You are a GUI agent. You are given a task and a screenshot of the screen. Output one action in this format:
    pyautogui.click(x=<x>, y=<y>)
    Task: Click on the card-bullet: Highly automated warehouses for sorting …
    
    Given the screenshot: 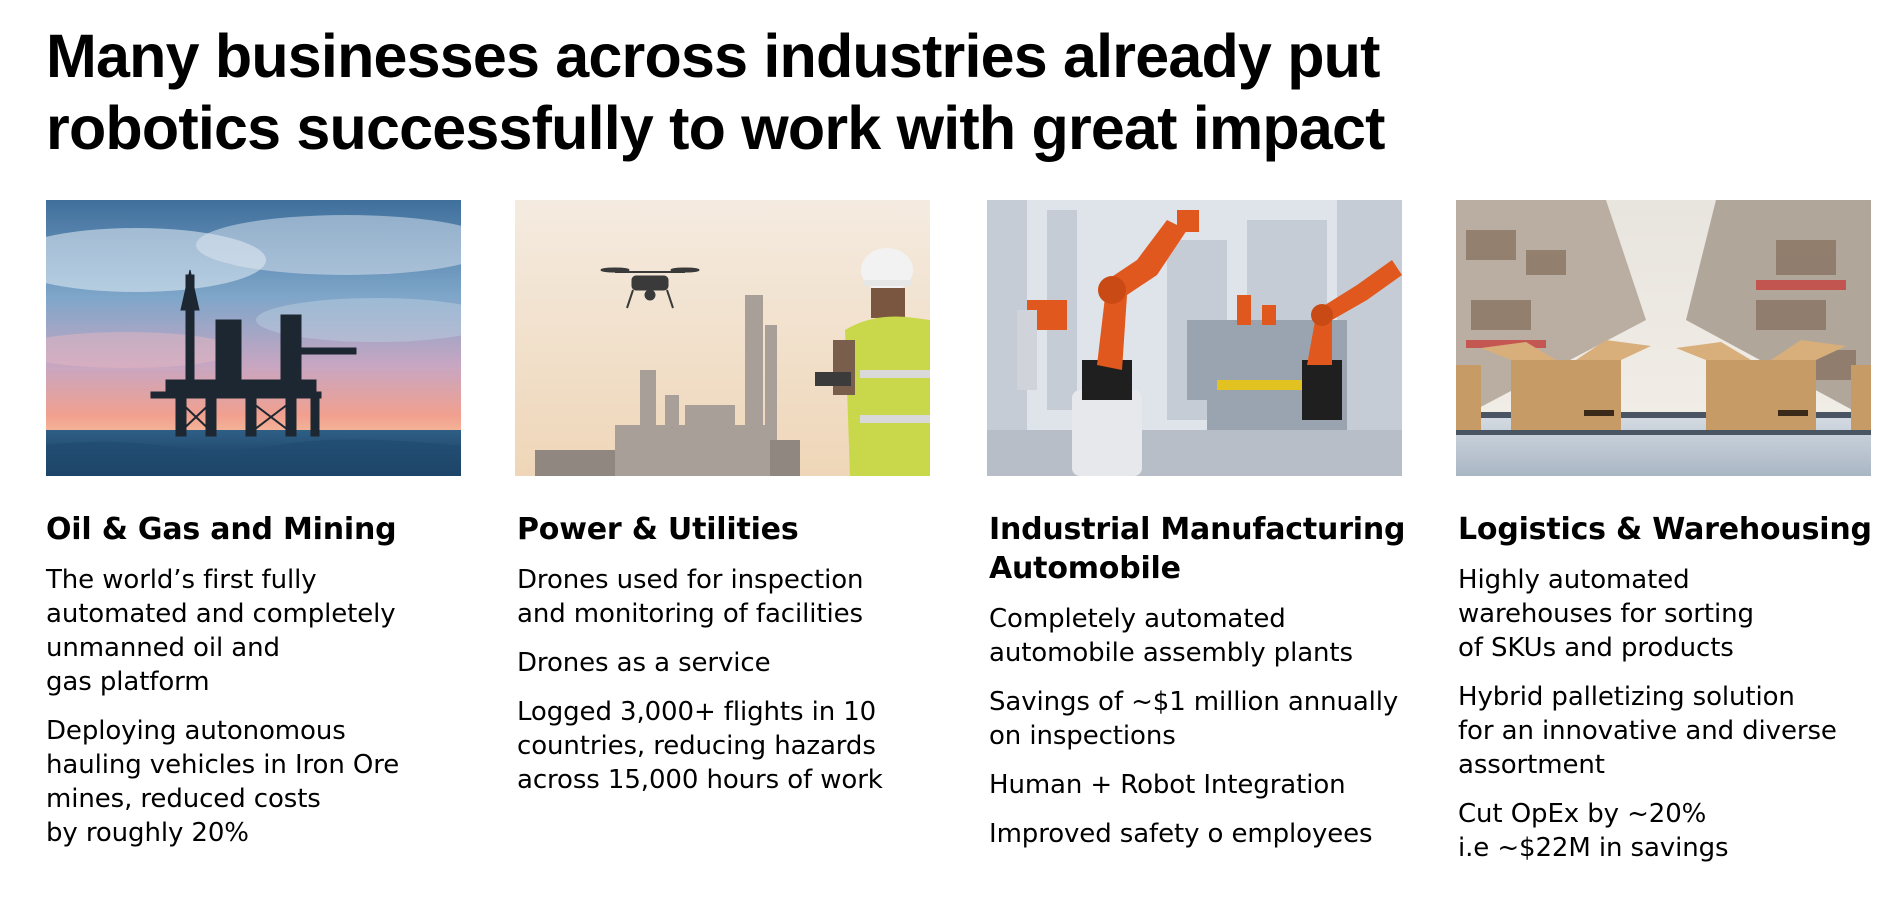 What is the action you would take?
    pyautogui.click(x=1606, y=614)
    